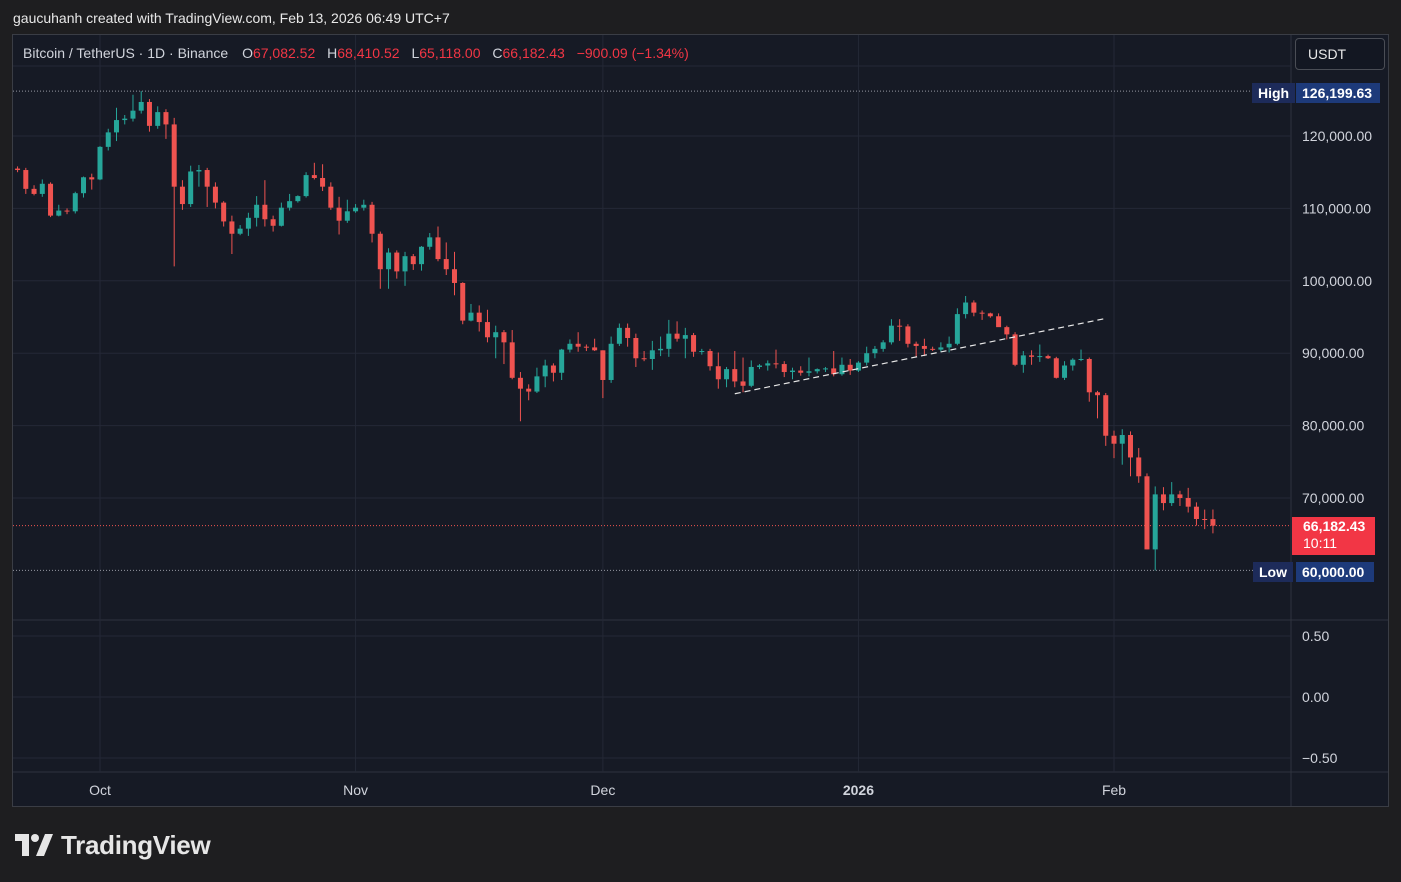 Image resolution: width=1401 pixels, height=882 pixels. Describe the element at coordinates (1333, 536) in the screenshot. I see `last-price-tag: 66,182.43 10:11` at that location.